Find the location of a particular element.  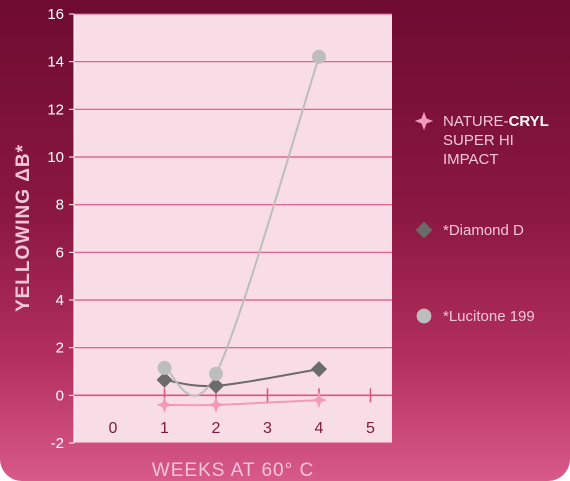

y-axis-label: YELLOWING ΔB* is located at coordinates (23, 228).